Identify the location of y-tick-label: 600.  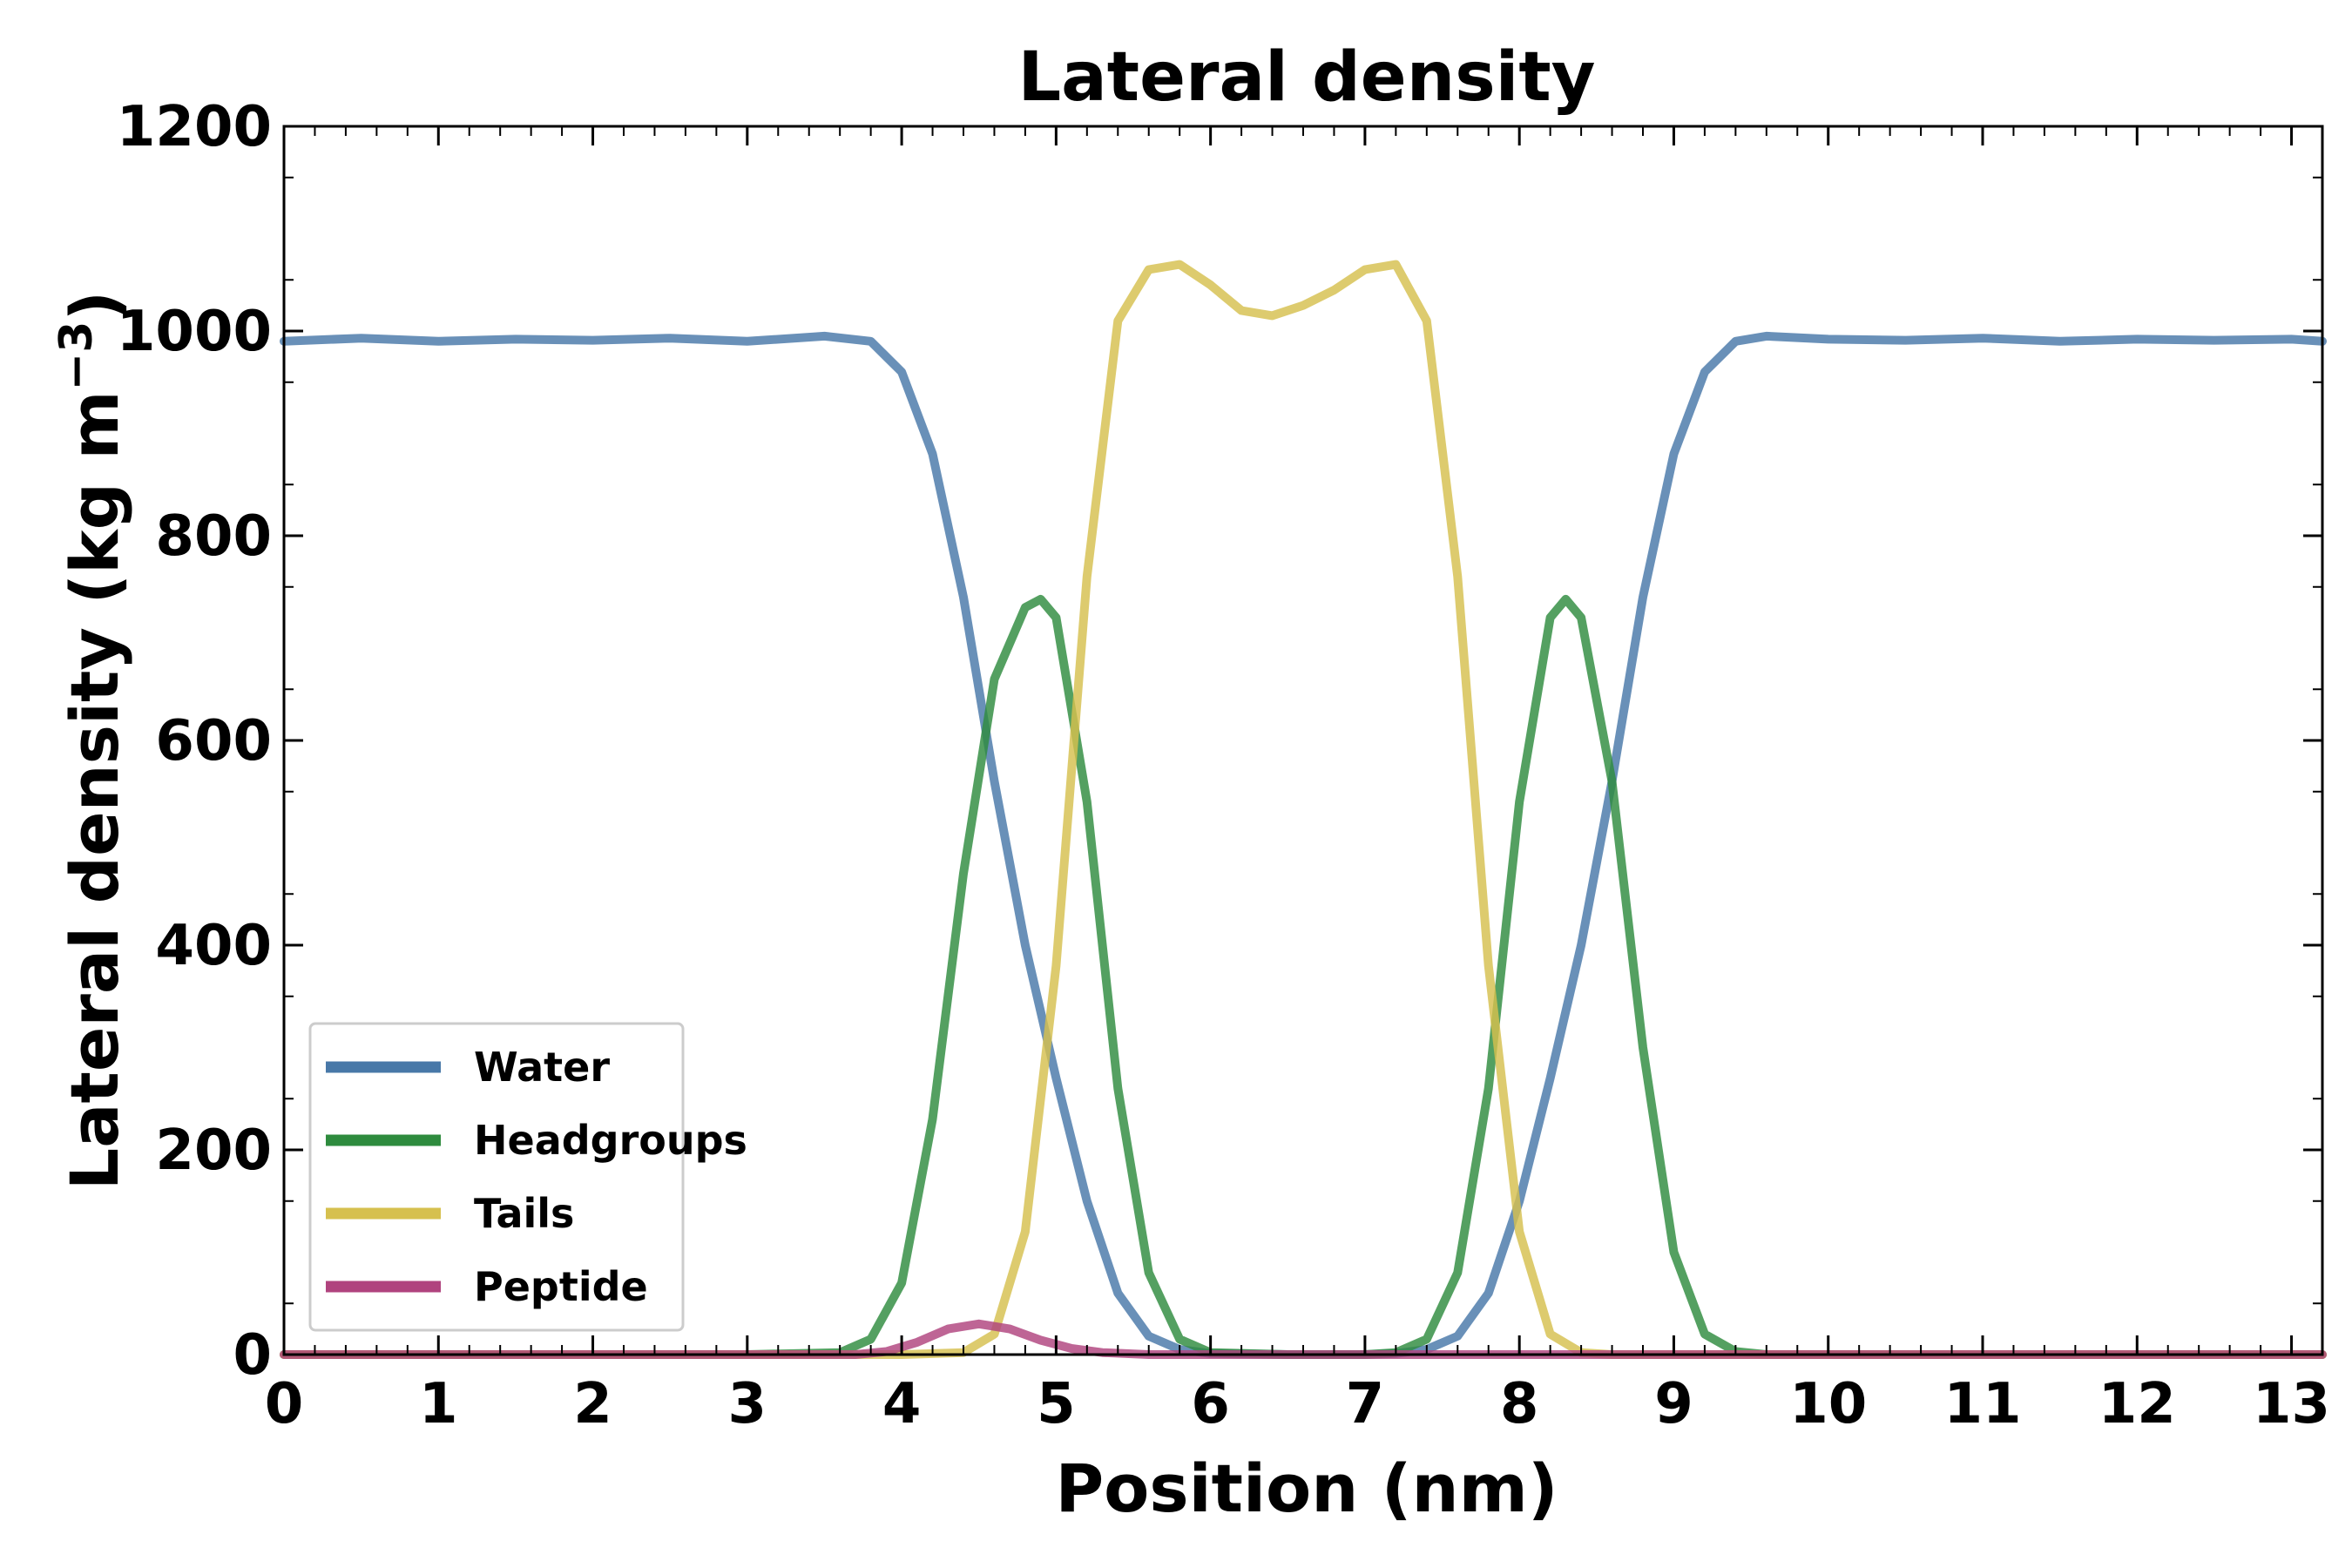
(214, 741).